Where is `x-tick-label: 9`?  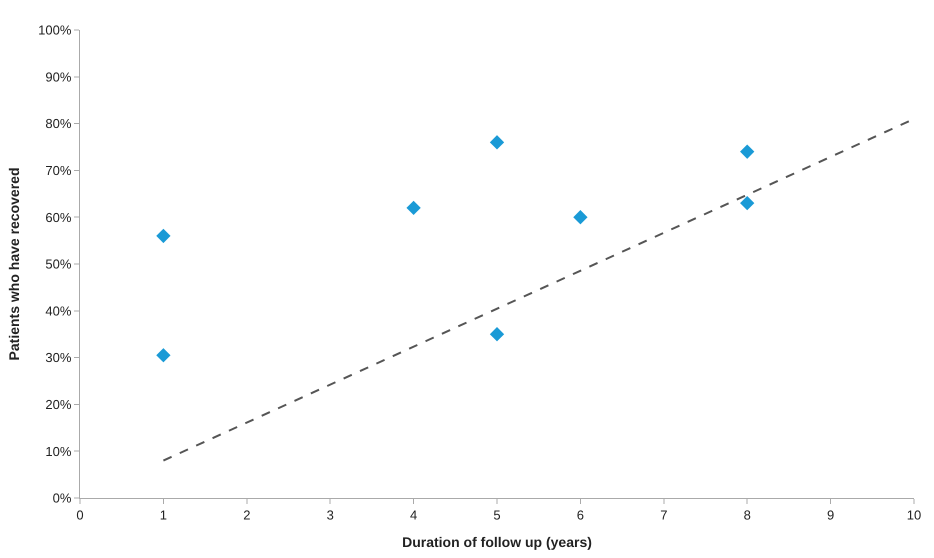 x-tick-label: 9 is located at coordinates (830, 515).